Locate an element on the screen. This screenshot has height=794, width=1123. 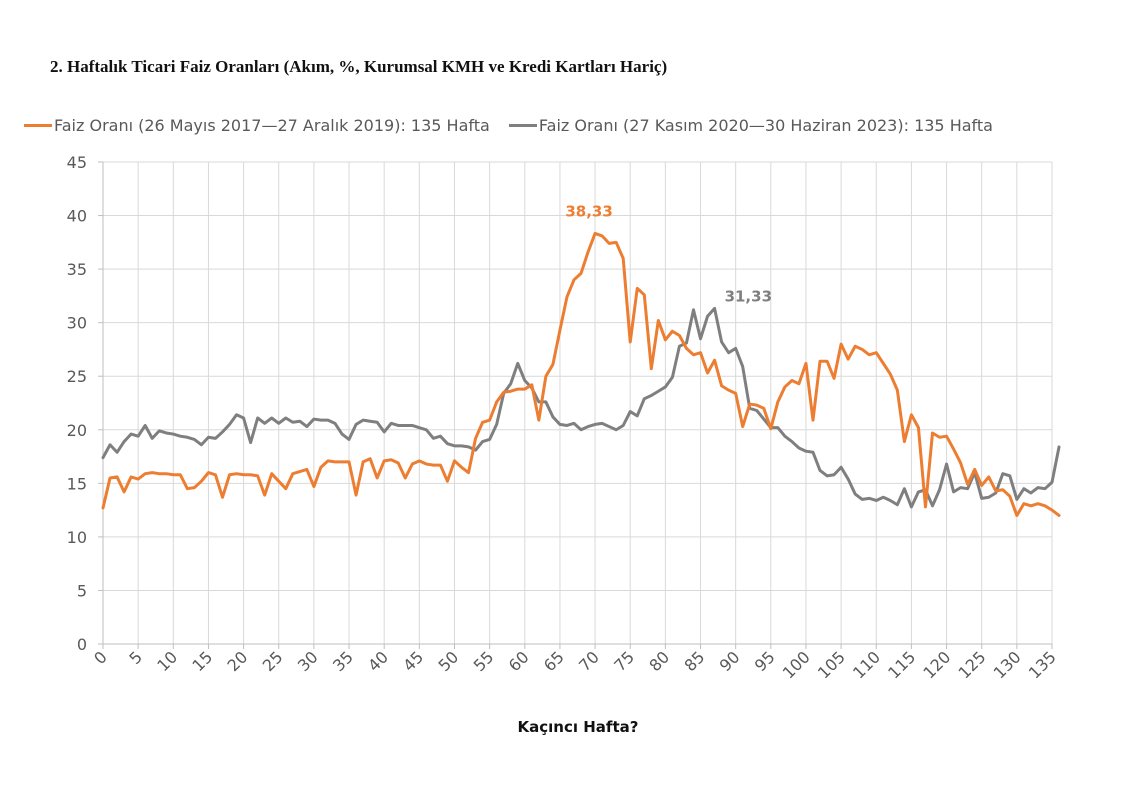
x-tick-label: 25 is located at coordinates (273, 661).